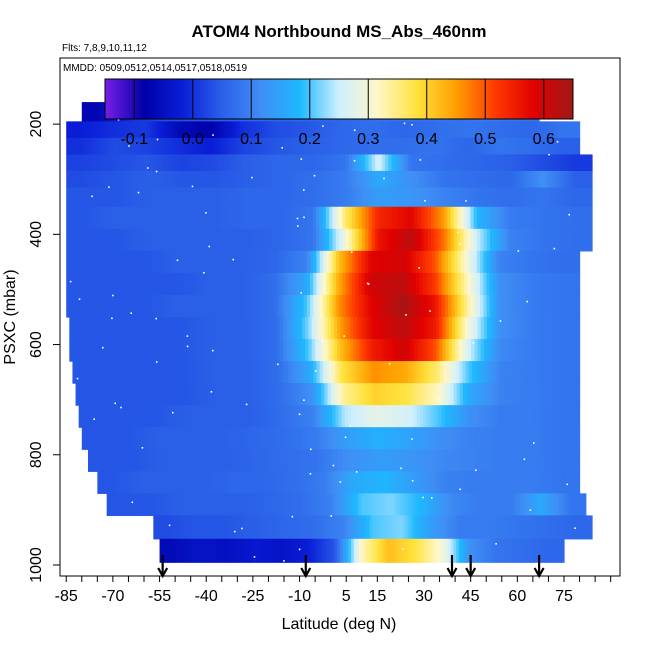 This screenshot has width=650, height=650. What do you see at coordinates (517, 596) in the screenshot?
I see `x-tick-label: 60` at bounding box center [517, 596].